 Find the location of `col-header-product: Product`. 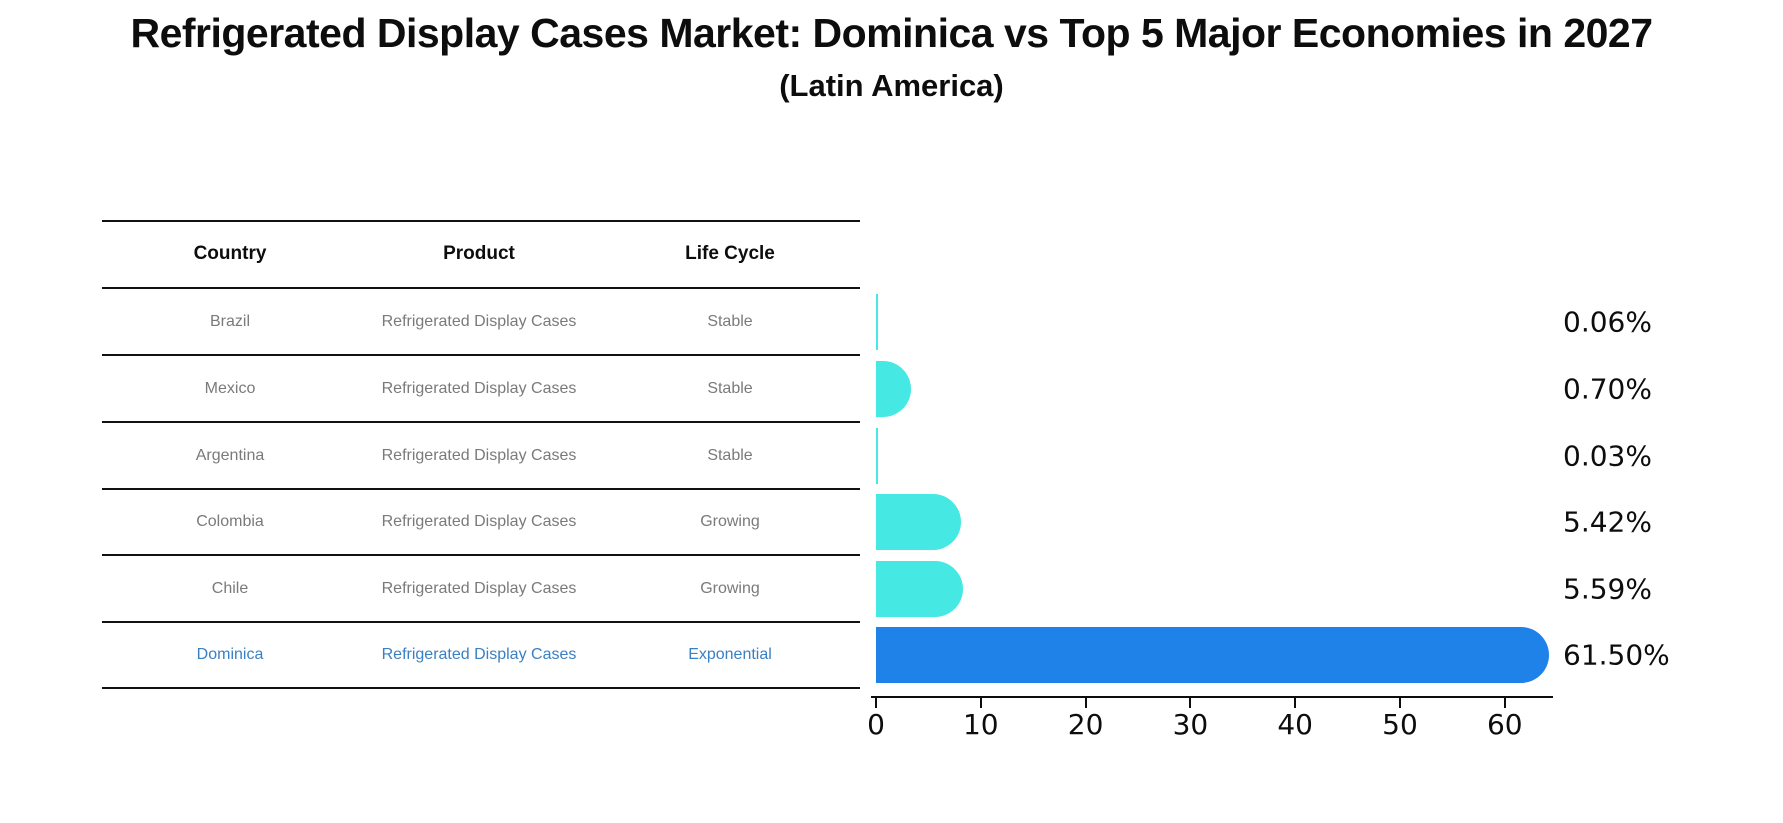

col-header-product: Product is located at coordinates (479, 253).